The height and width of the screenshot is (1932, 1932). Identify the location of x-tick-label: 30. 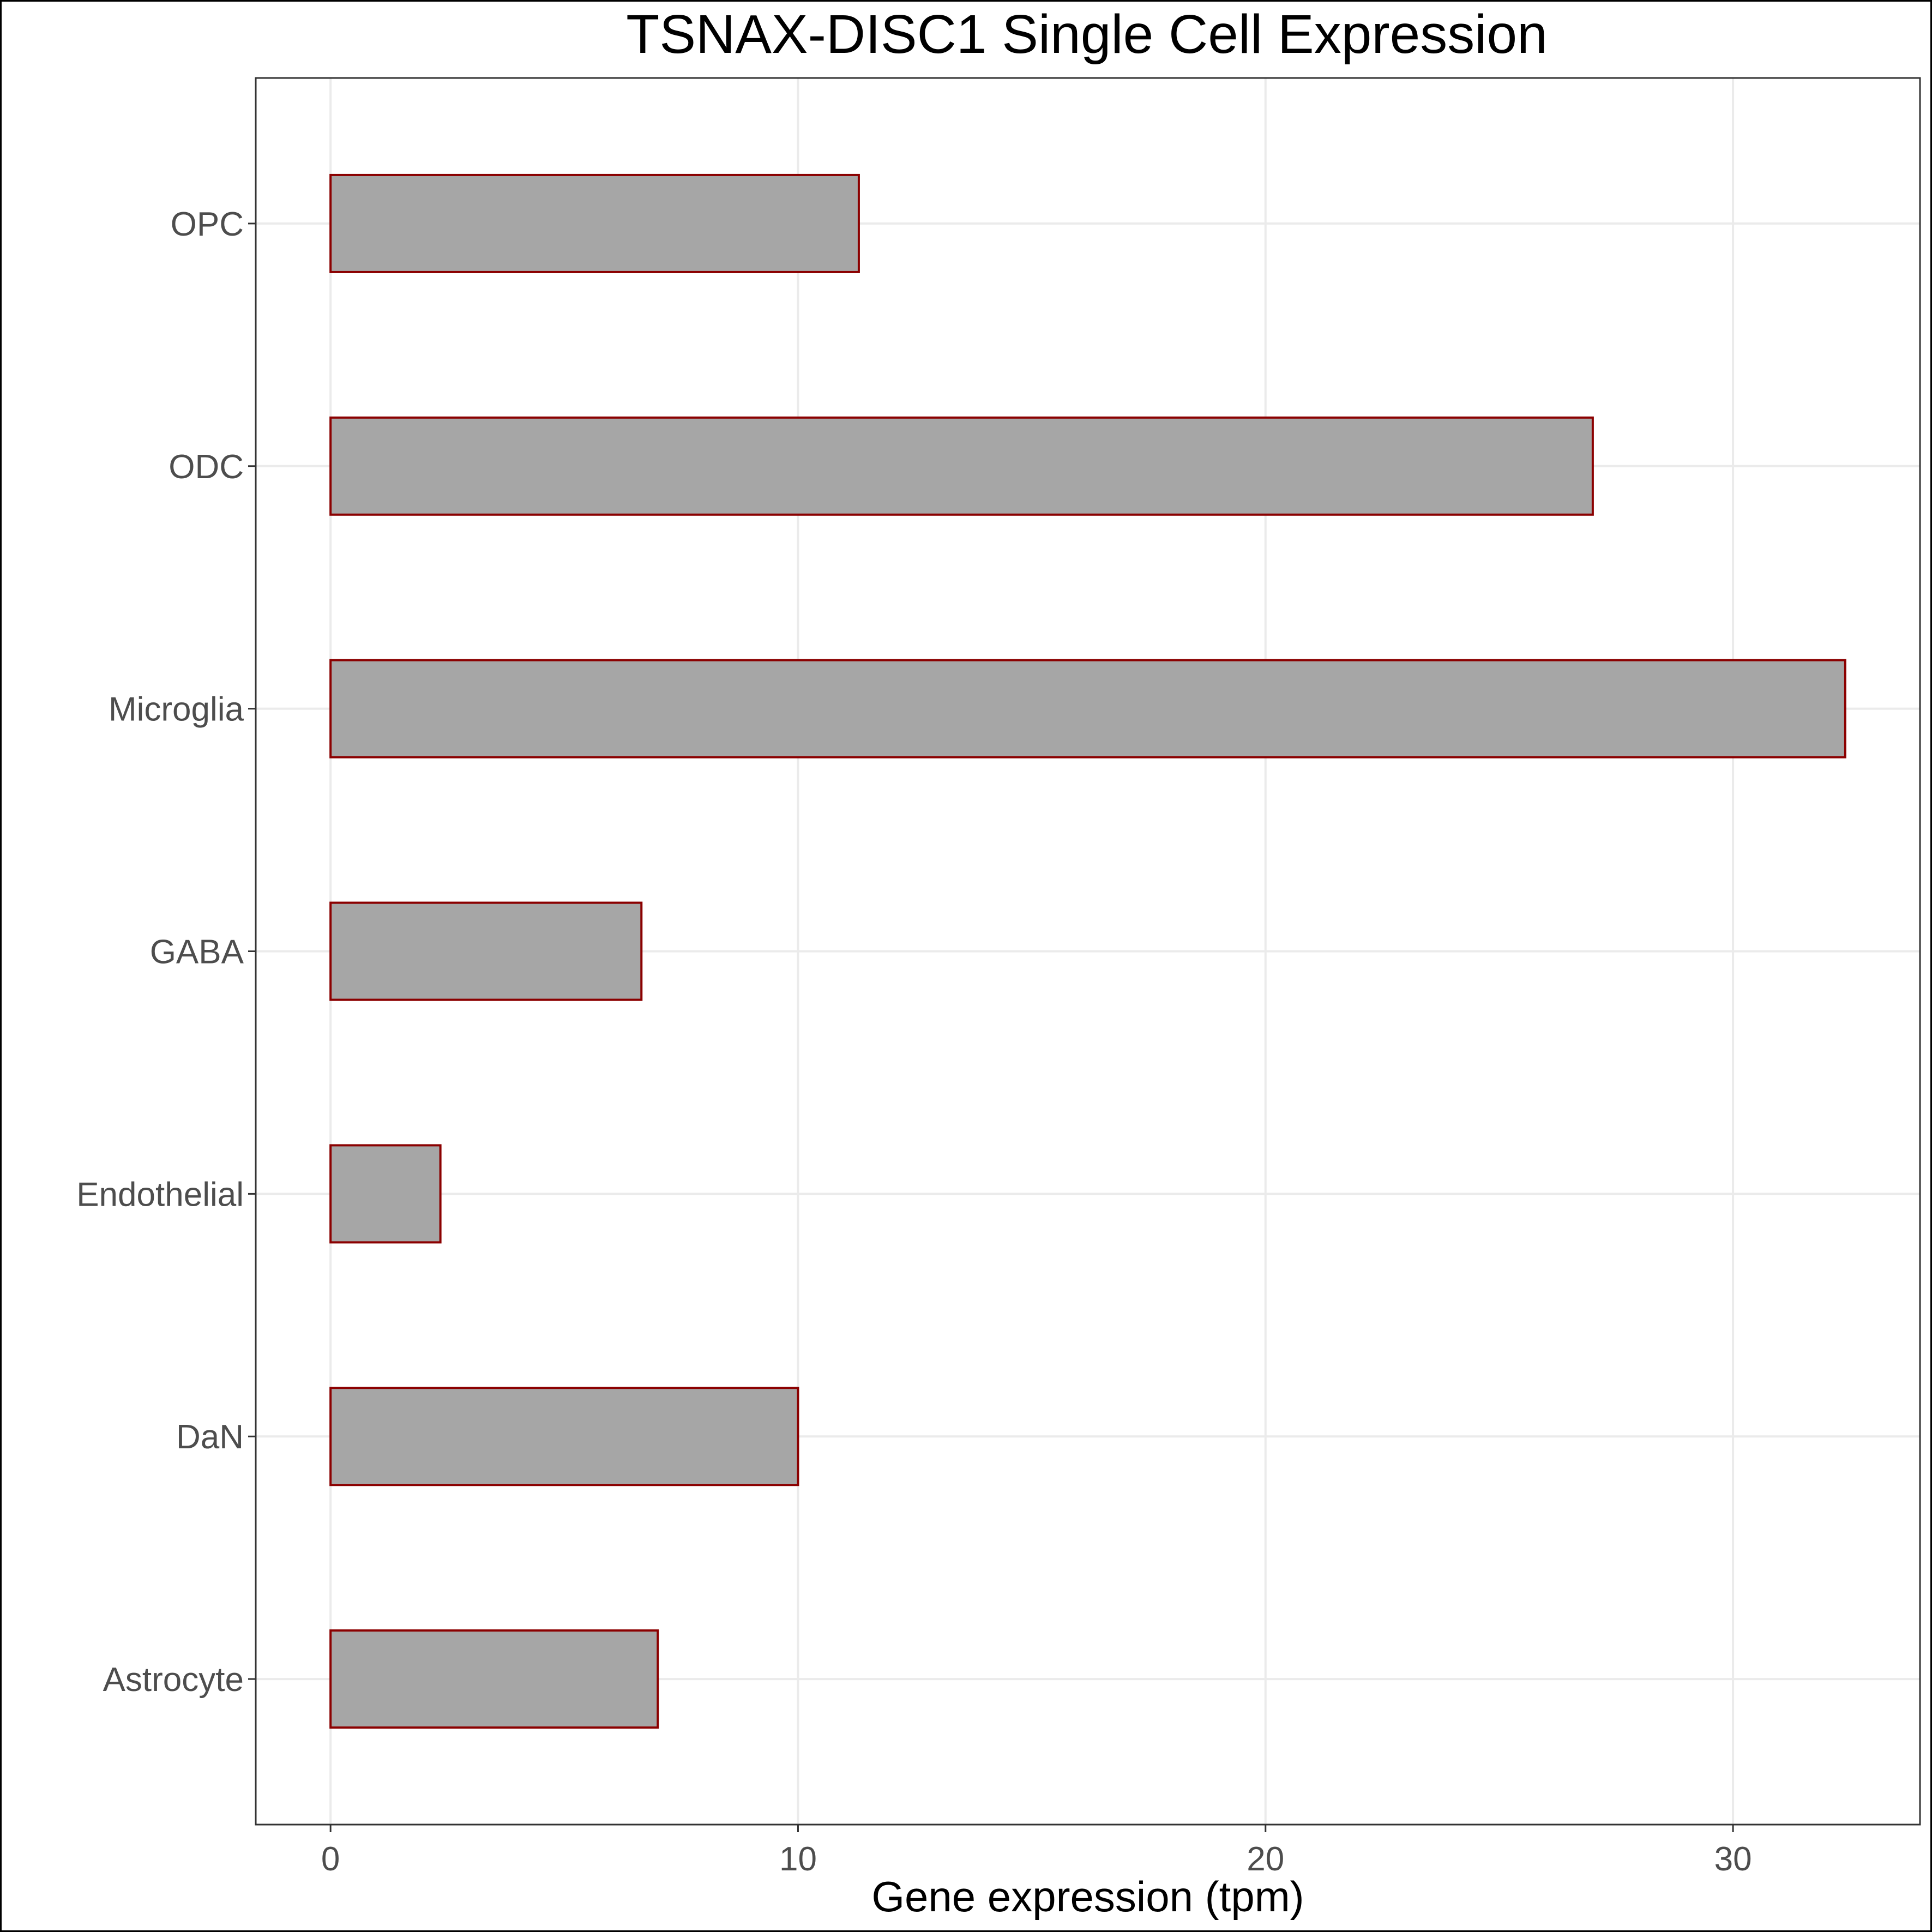
(1733, 1859).